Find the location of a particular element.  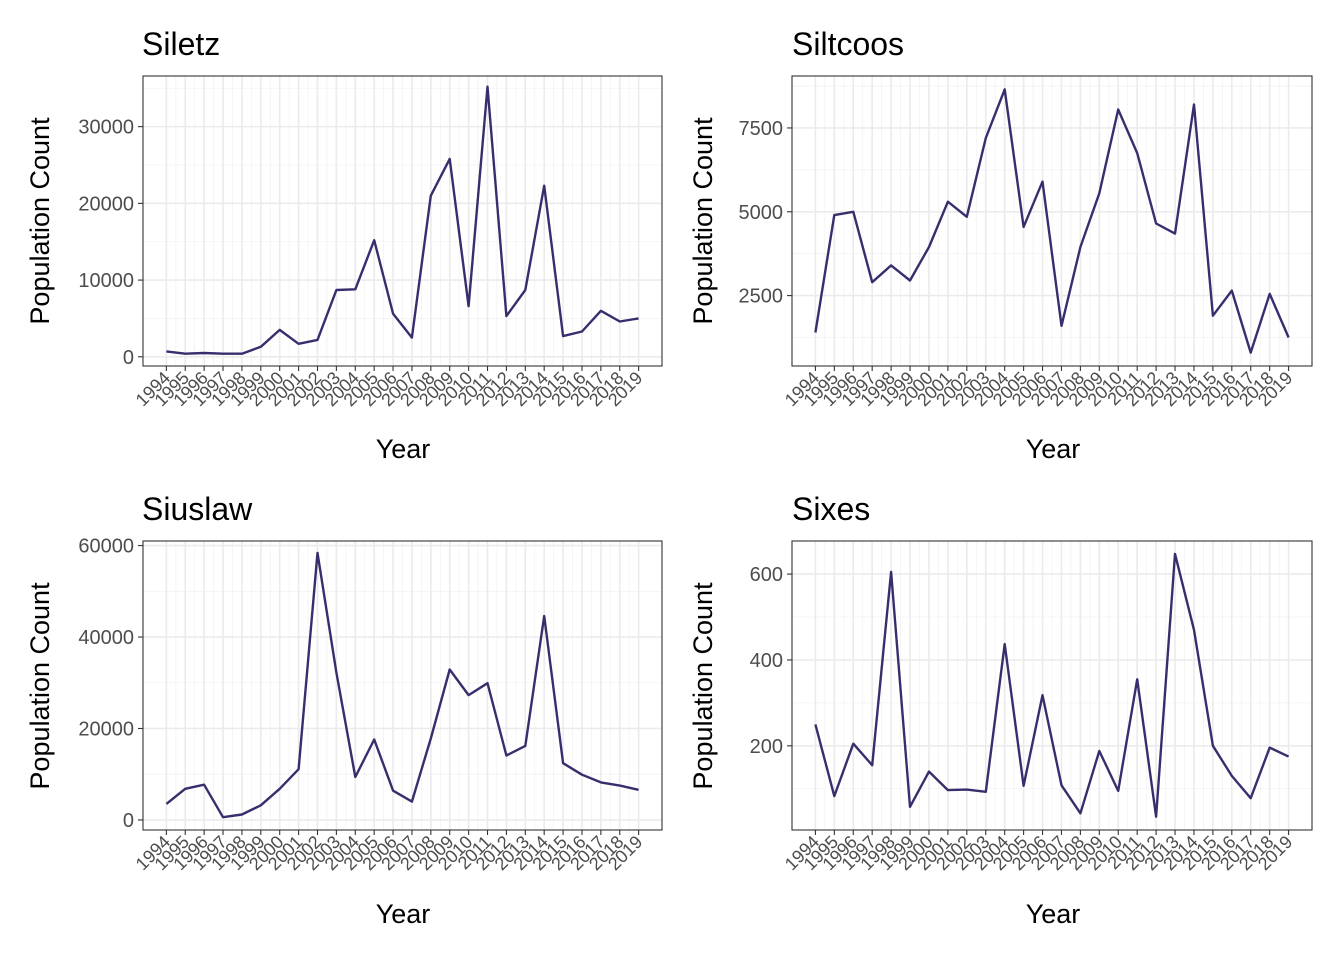

y-tick-label: 30000 is located at coordinates (106, 128).